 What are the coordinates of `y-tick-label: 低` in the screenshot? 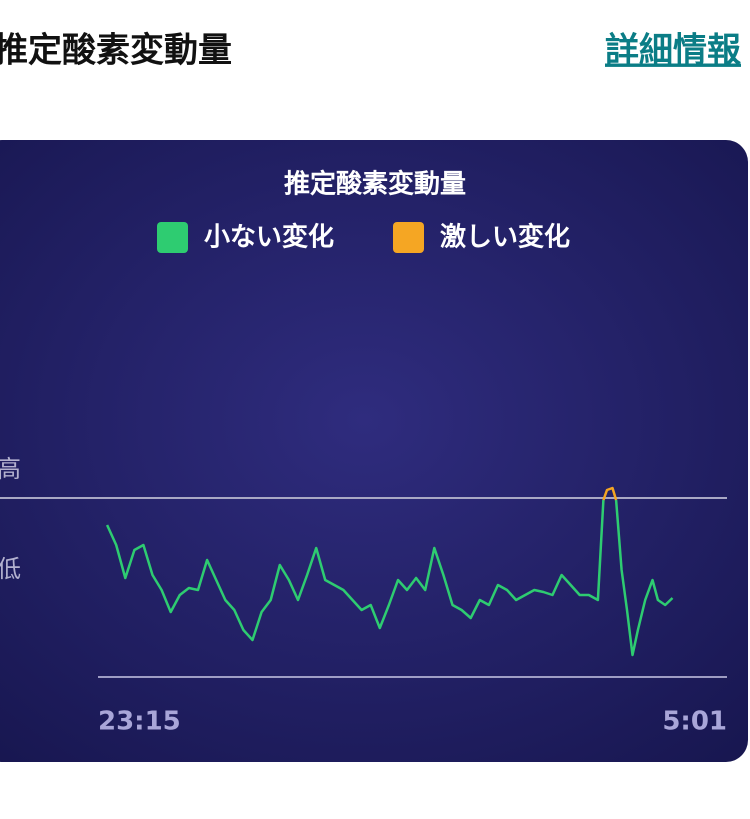 It's located at (10, 569).